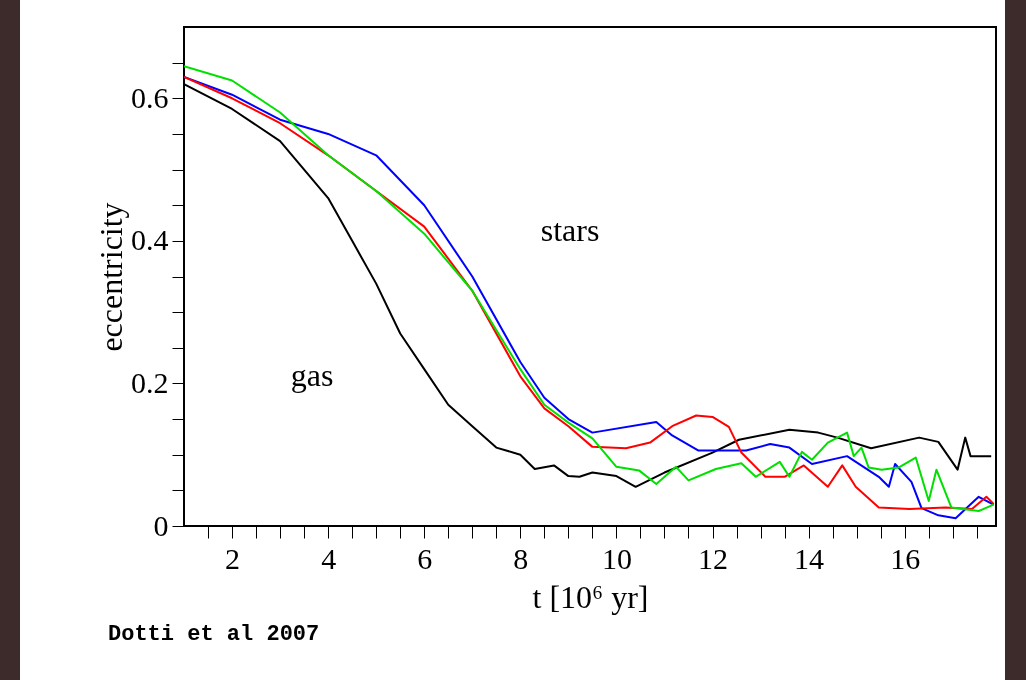 The height and width of the screenshot is (680, 1026). I want to click on x-tick-label: 16, so click(905, 558).